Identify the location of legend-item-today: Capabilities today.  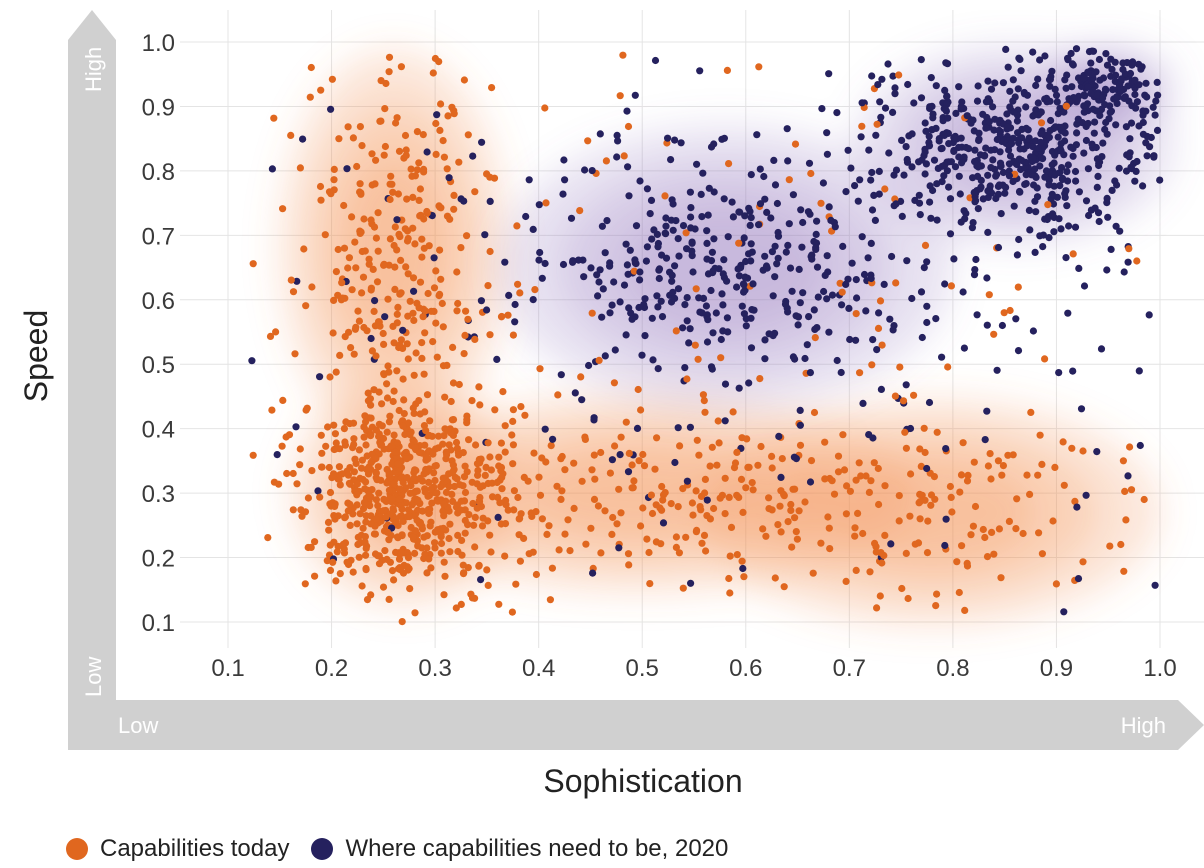
(177, 849).